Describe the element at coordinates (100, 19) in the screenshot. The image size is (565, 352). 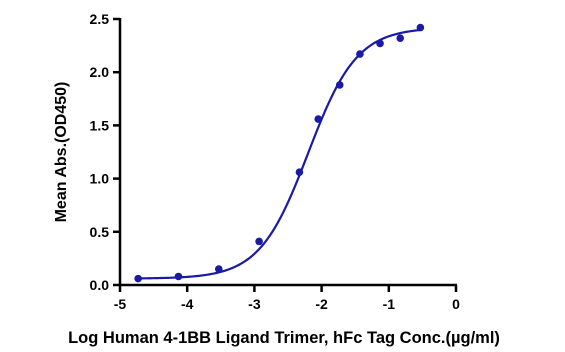
I see `y-tick-label: 2.5` at that location.